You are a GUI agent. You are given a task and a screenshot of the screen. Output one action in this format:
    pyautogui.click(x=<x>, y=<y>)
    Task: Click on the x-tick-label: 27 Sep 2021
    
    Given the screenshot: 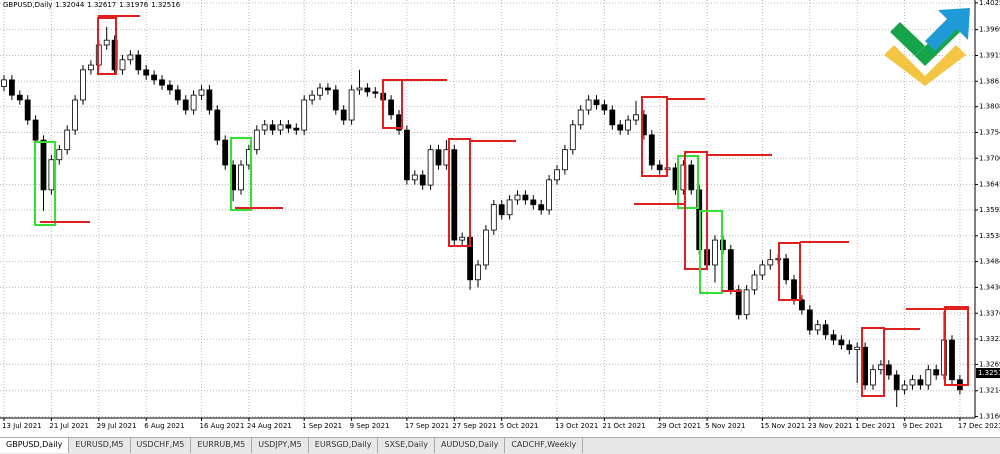 What is the action you would take?
    pyautogui.click(x=474, y=426)
    